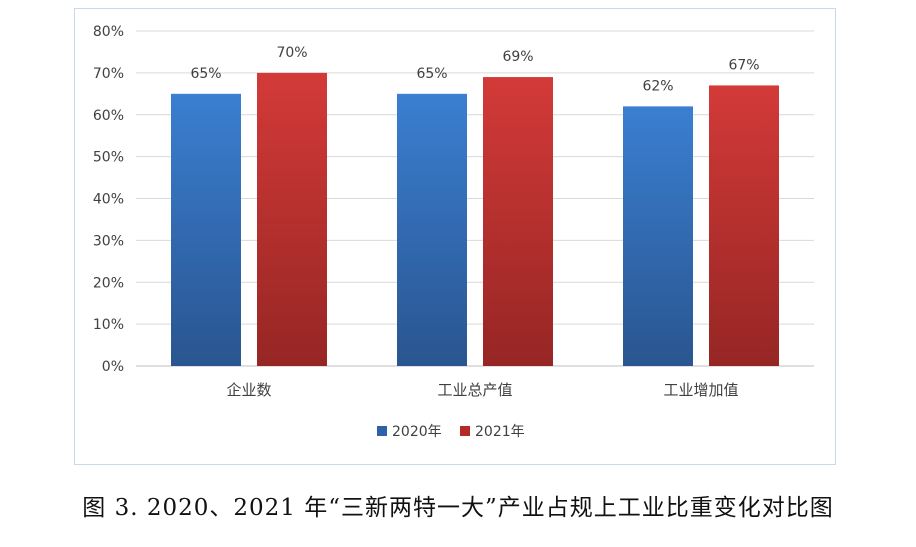 The width and height of the screenshot is (916, 547). I want to click on y-tick-label: 80%, so click(108, 32).